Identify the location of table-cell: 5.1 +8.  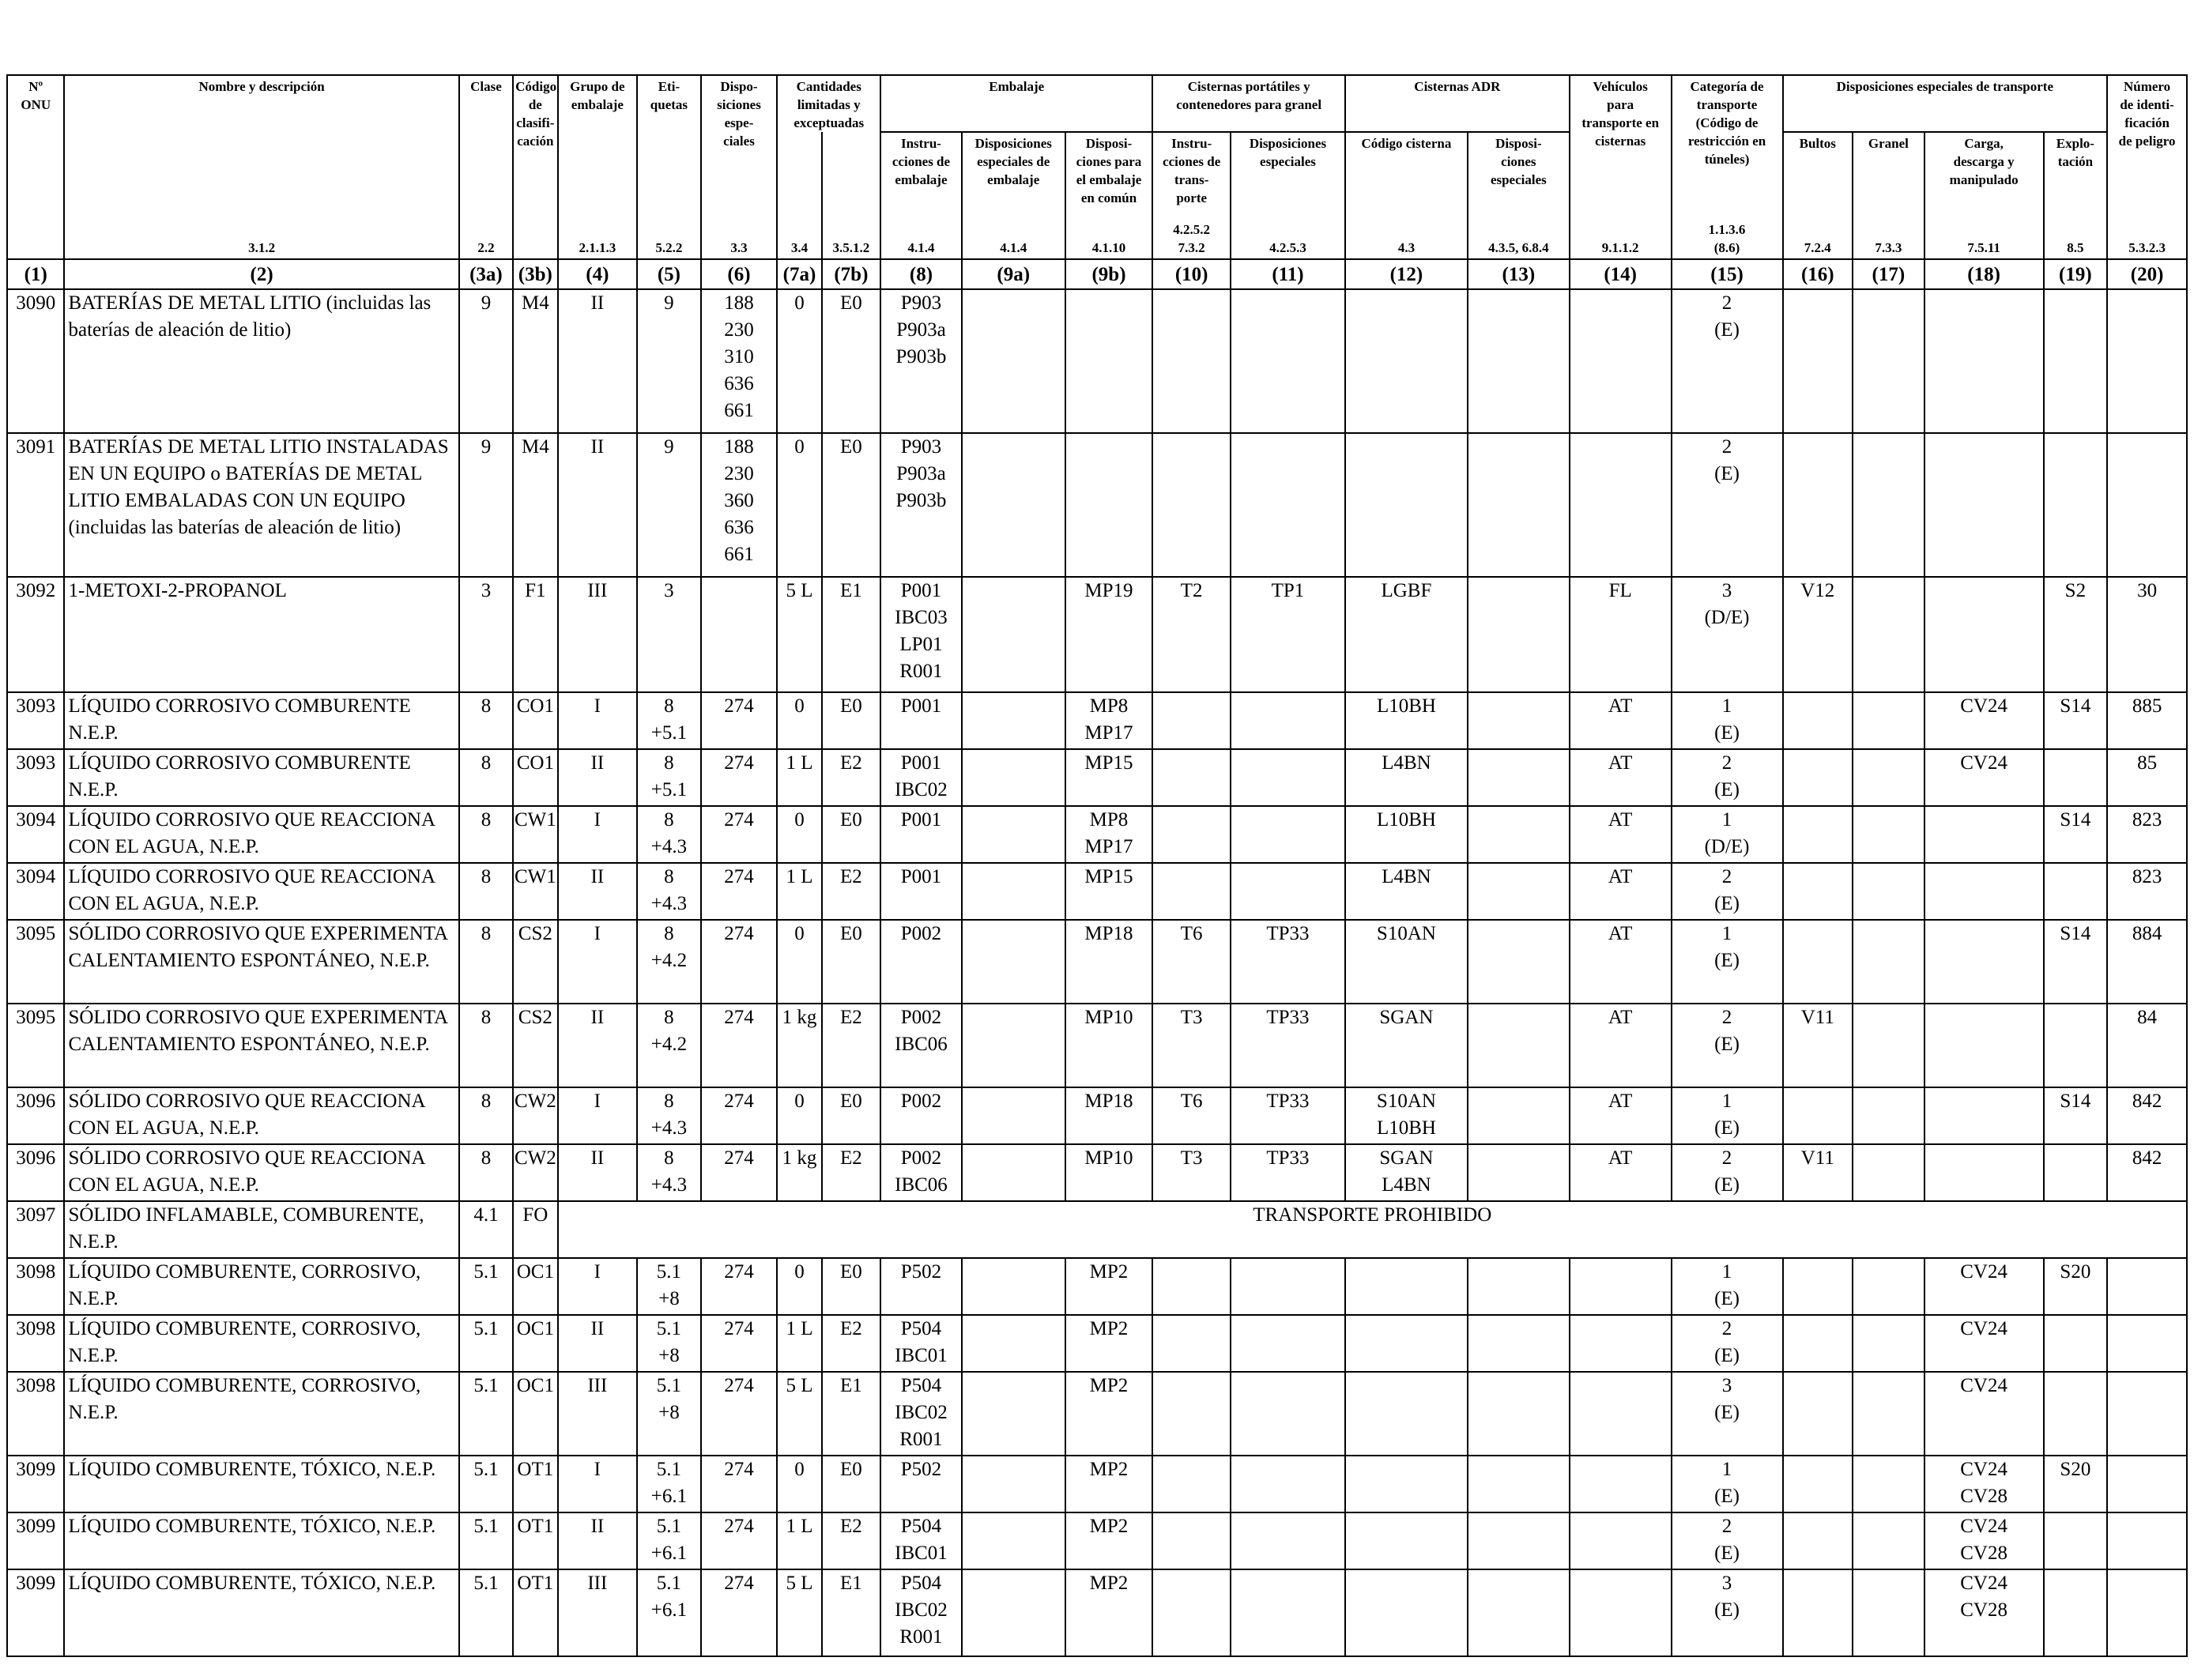
(669, 1413).